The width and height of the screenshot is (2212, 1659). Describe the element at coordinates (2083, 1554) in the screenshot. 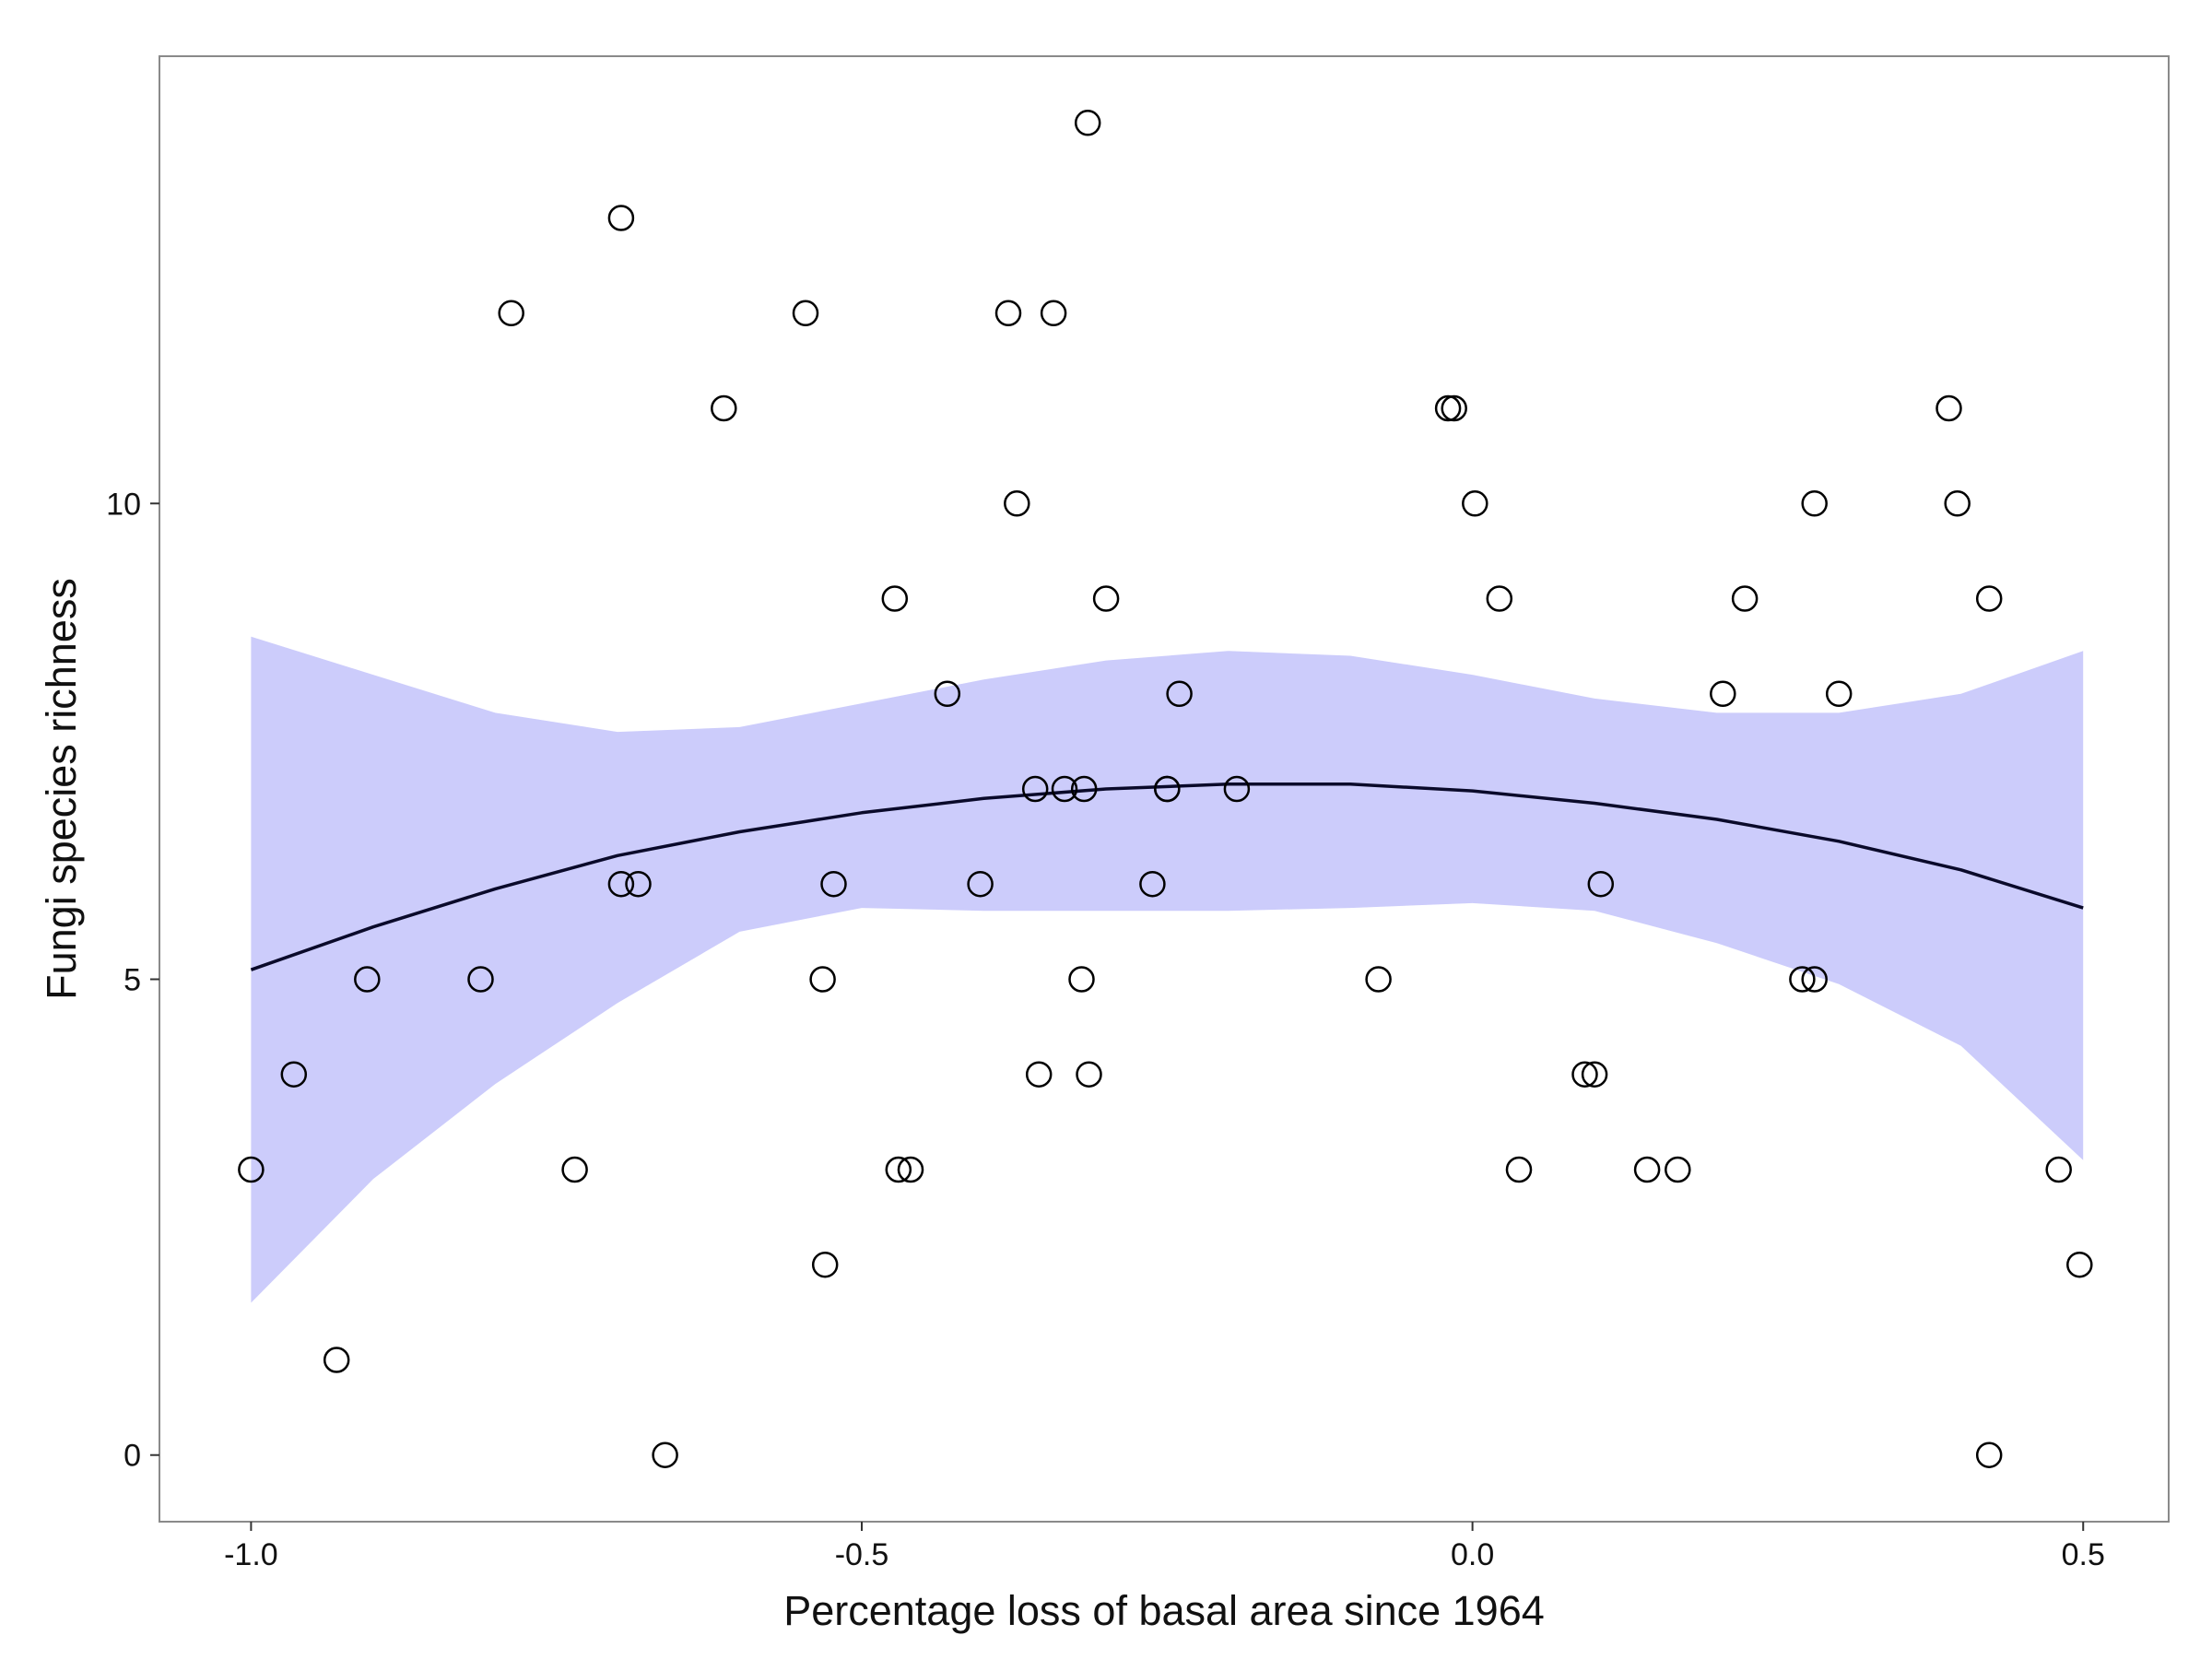

I see `x-tick-label: 0.5` at that location.